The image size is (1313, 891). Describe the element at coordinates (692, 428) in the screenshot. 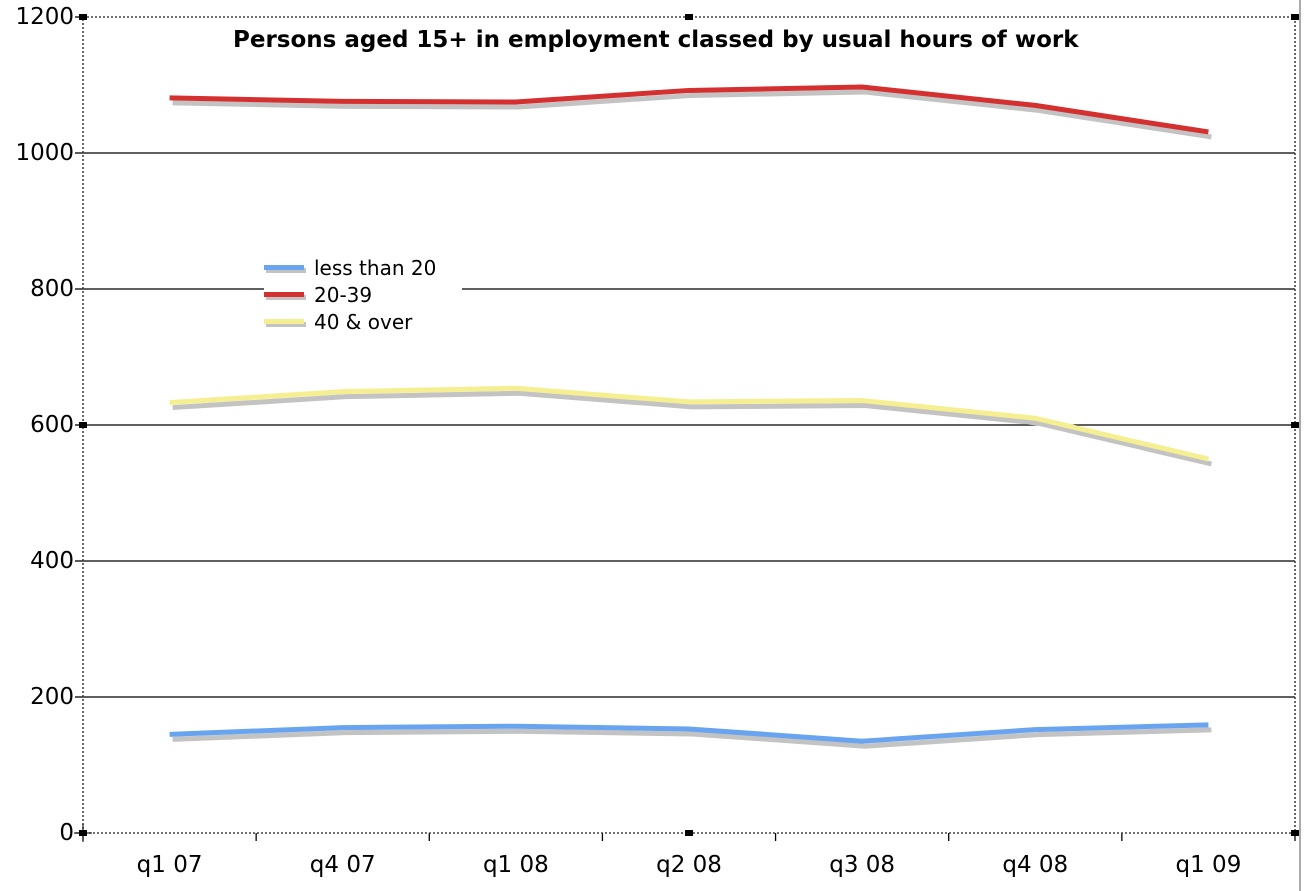

I see `series-shadow-40-over` at that location.